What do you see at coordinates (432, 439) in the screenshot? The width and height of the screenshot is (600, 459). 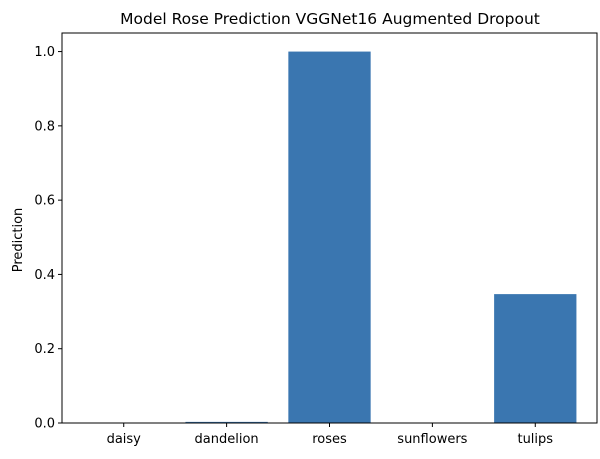 I see `x-tick-label-sunflowers: sunflowers` at bounding box center [432, 439].